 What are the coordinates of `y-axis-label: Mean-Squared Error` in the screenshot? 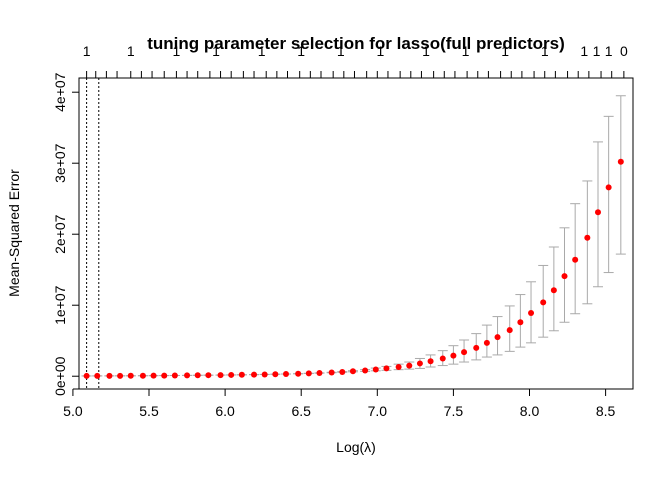 It's located at (14, 233).